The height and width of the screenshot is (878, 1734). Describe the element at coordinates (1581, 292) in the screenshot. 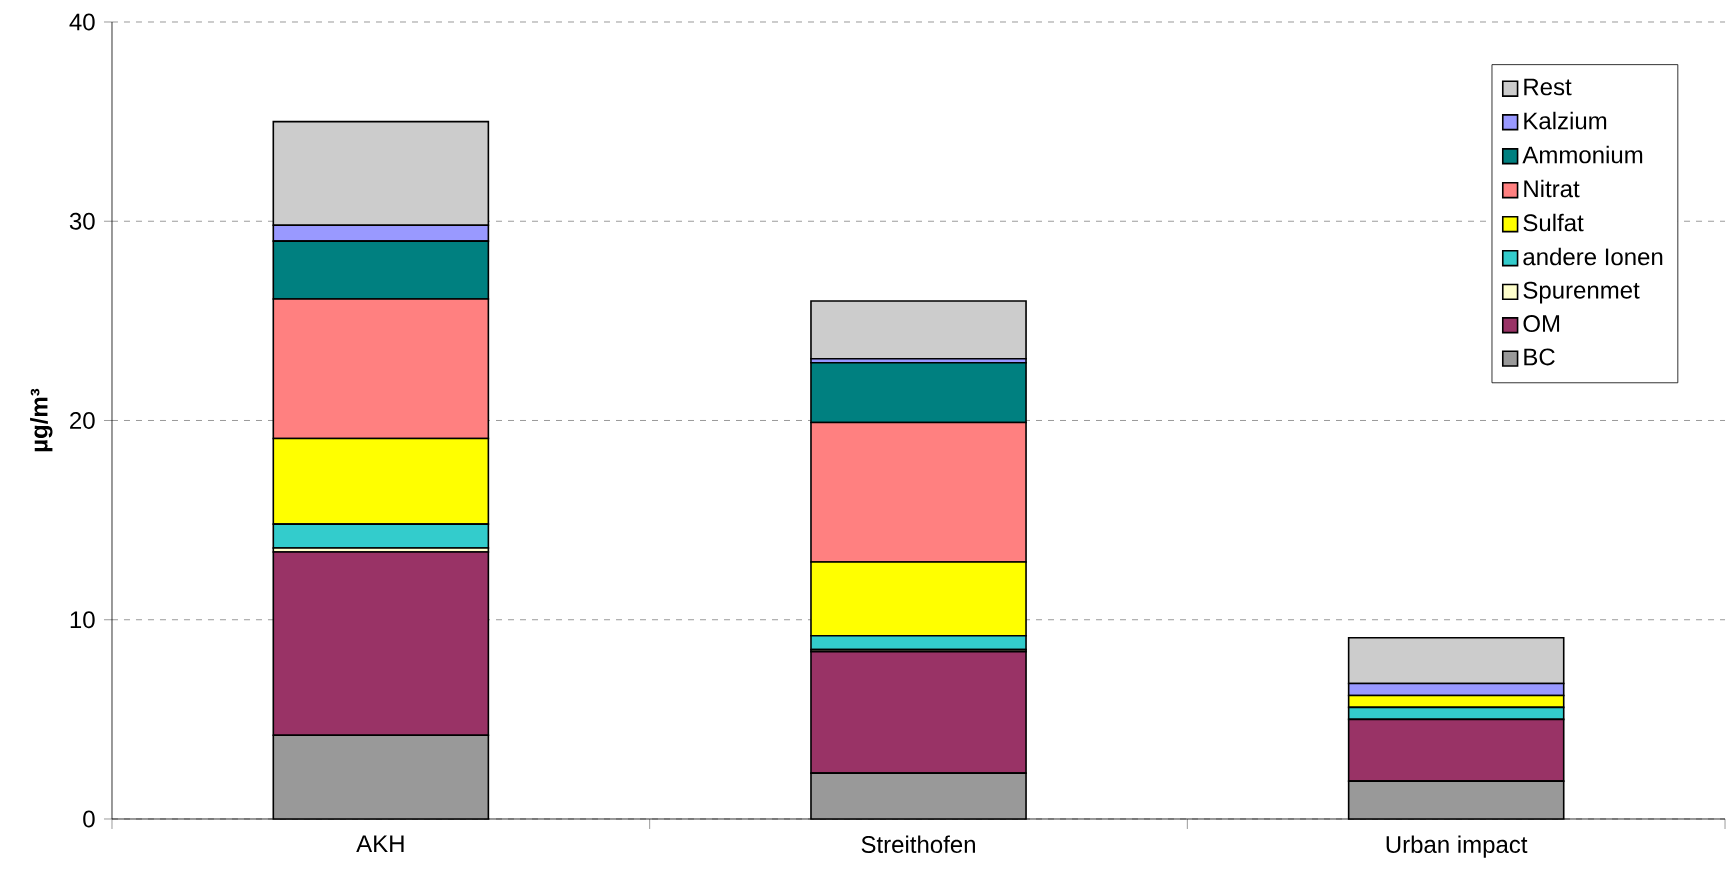

I see `legend-label: Spurenmet` at that location.